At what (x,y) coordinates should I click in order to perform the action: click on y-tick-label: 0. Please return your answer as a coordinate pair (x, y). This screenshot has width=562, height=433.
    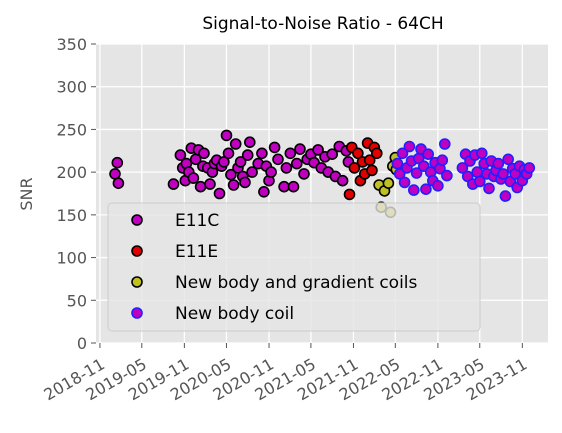
    Looking at the image, I should click on (82, 343).